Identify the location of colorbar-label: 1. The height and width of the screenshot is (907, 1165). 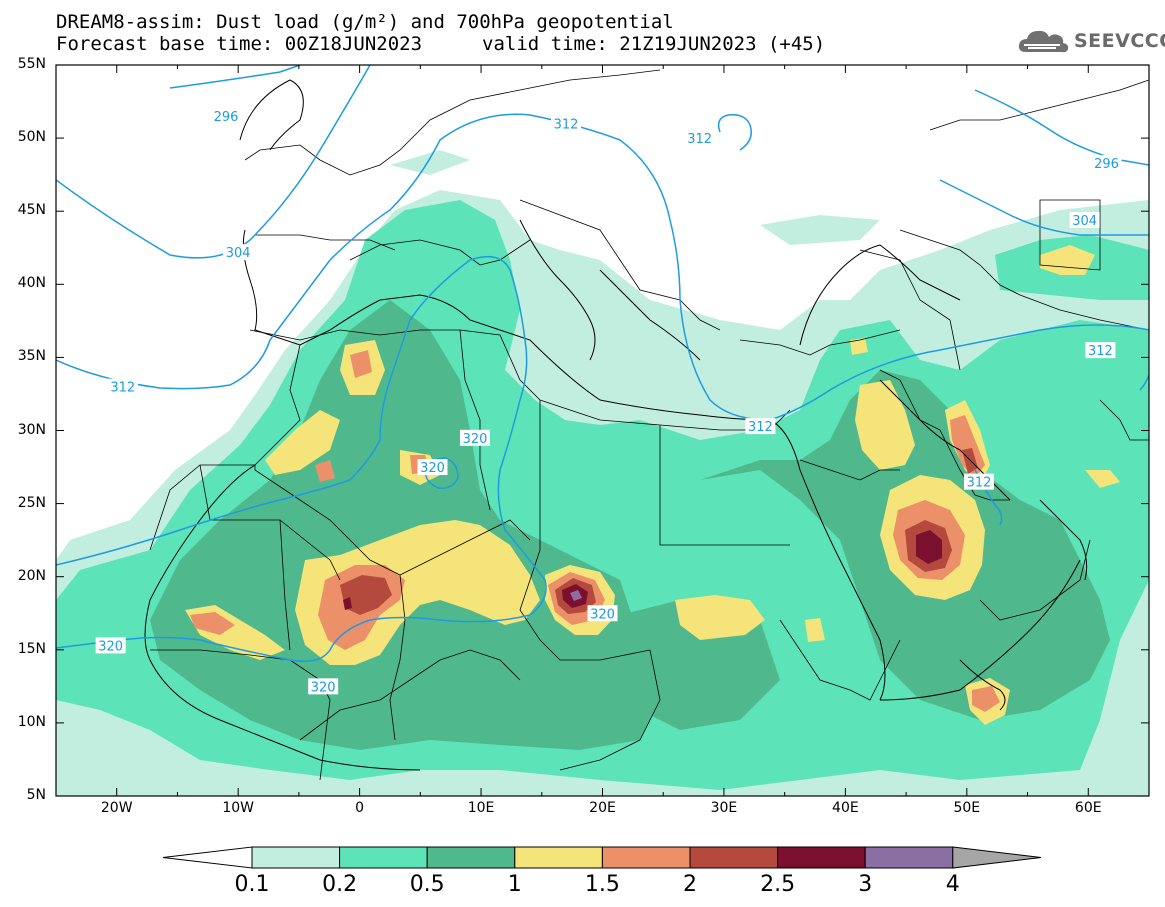
(514, 884).